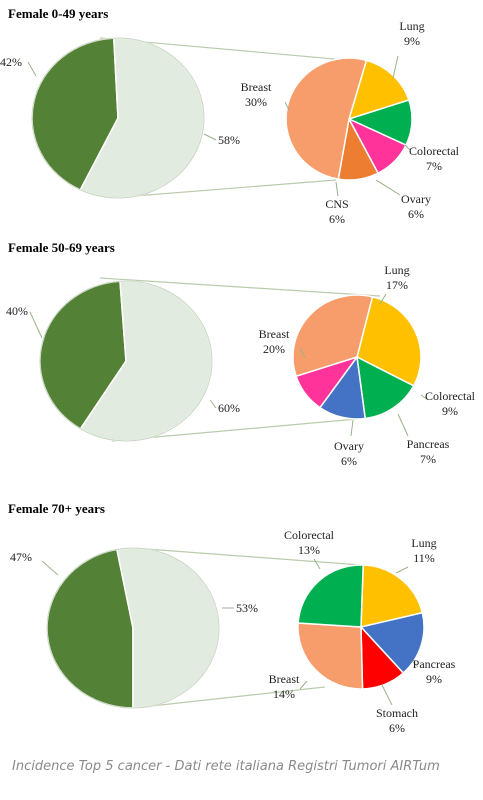  Describe the element at coordinates (397, 728) in the screenshot. I see `detail-value-stomach: 6%` at that location.